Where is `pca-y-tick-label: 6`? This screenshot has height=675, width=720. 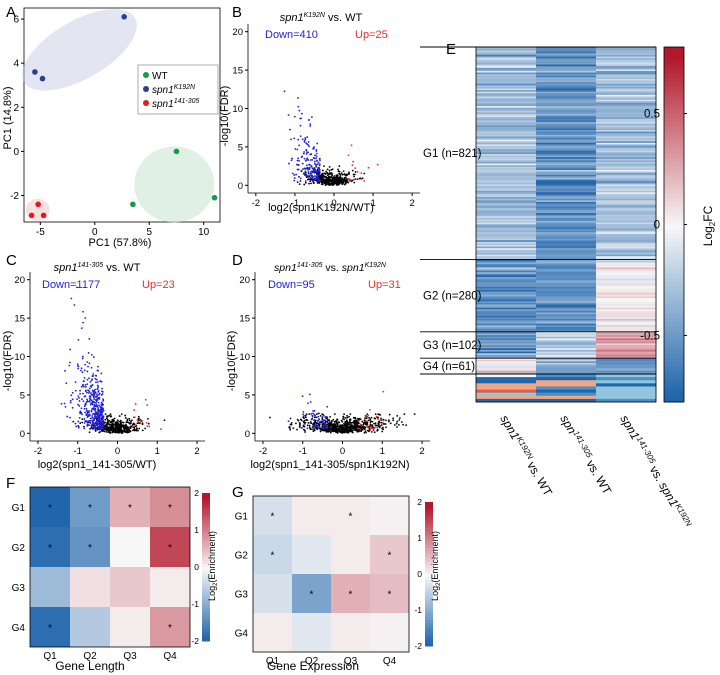
pca-y-tick-label: 6 is located at coordinates (16, 20).